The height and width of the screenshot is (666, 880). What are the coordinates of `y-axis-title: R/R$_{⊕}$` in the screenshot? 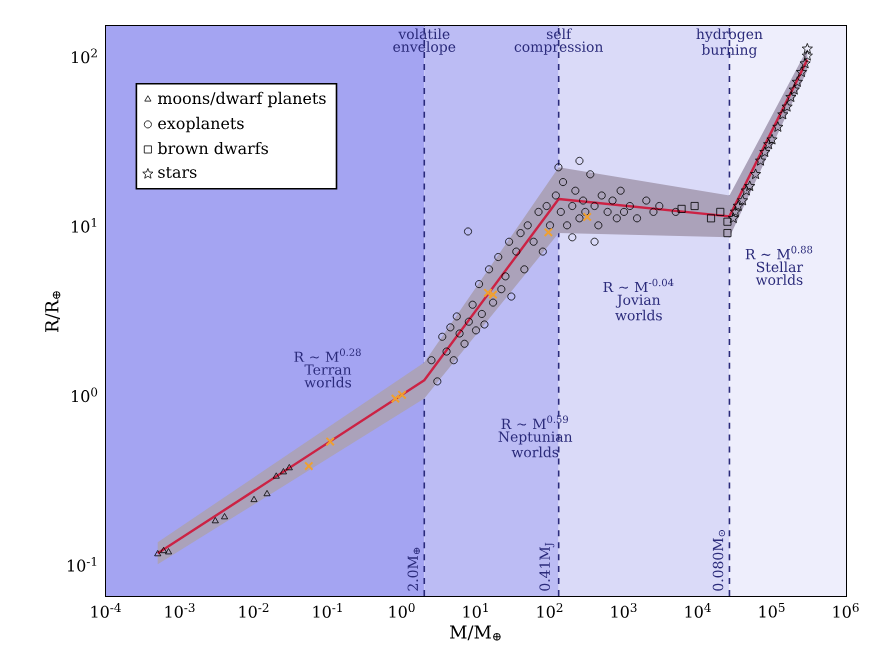 It's located at (53, 312).